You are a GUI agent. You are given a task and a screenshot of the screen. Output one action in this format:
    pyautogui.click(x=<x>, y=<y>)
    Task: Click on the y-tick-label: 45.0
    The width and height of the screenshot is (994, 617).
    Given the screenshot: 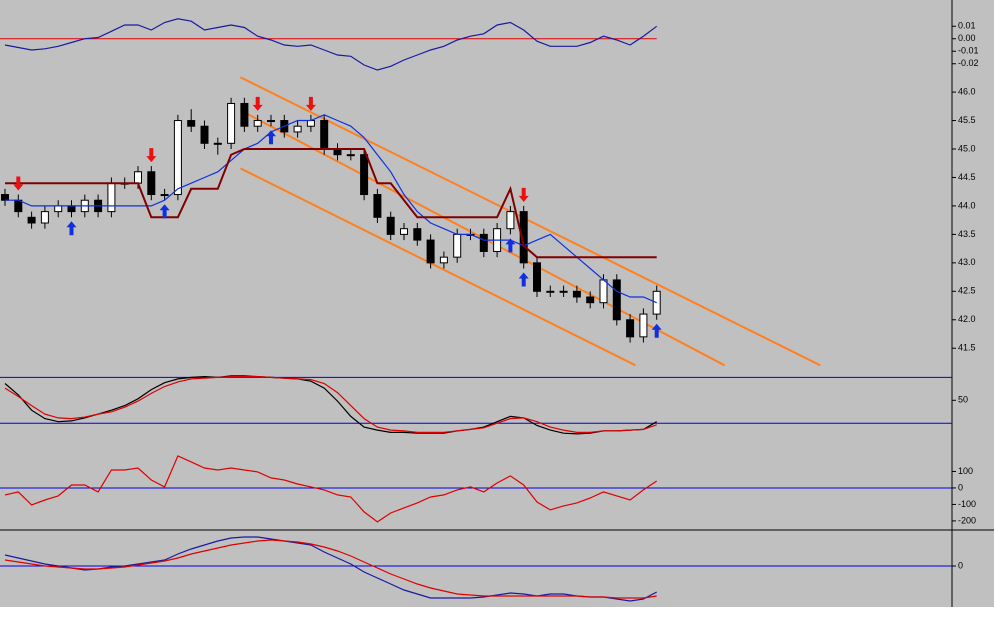 What is the action you would take?
    pyautogui.click(x=967, y=148)
    